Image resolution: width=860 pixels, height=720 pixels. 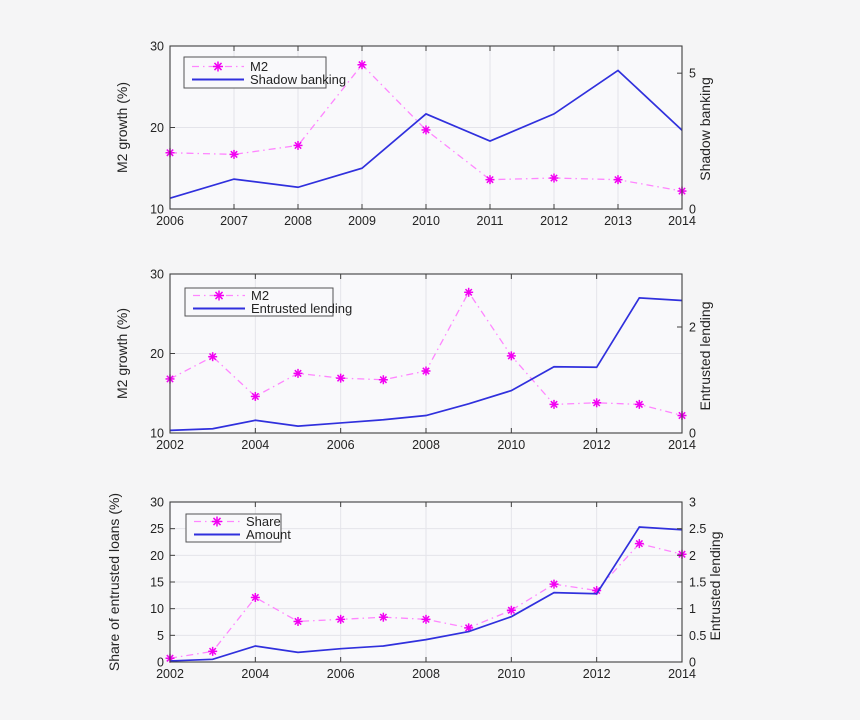 I want to click on y-right-tick-label: 3, so click(x=692, y=503).